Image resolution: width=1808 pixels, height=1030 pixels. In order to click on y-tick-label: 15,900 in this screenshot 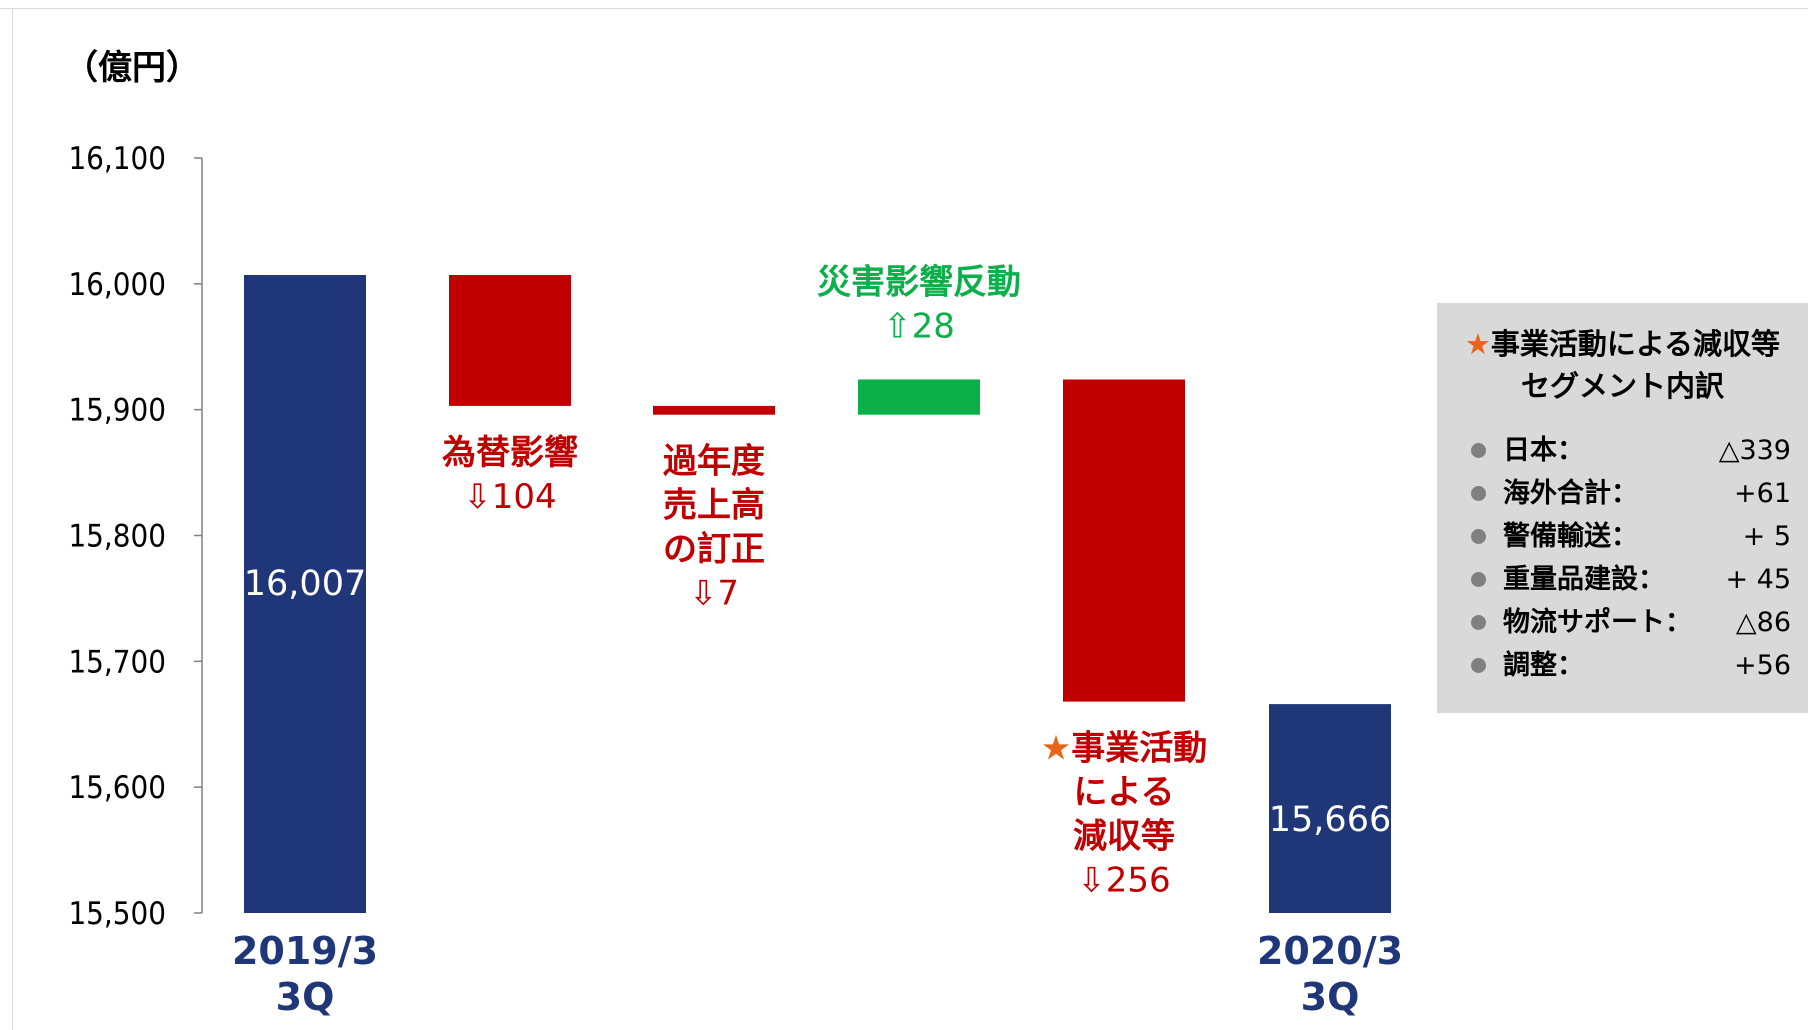, I will do `click(117, 411)`.